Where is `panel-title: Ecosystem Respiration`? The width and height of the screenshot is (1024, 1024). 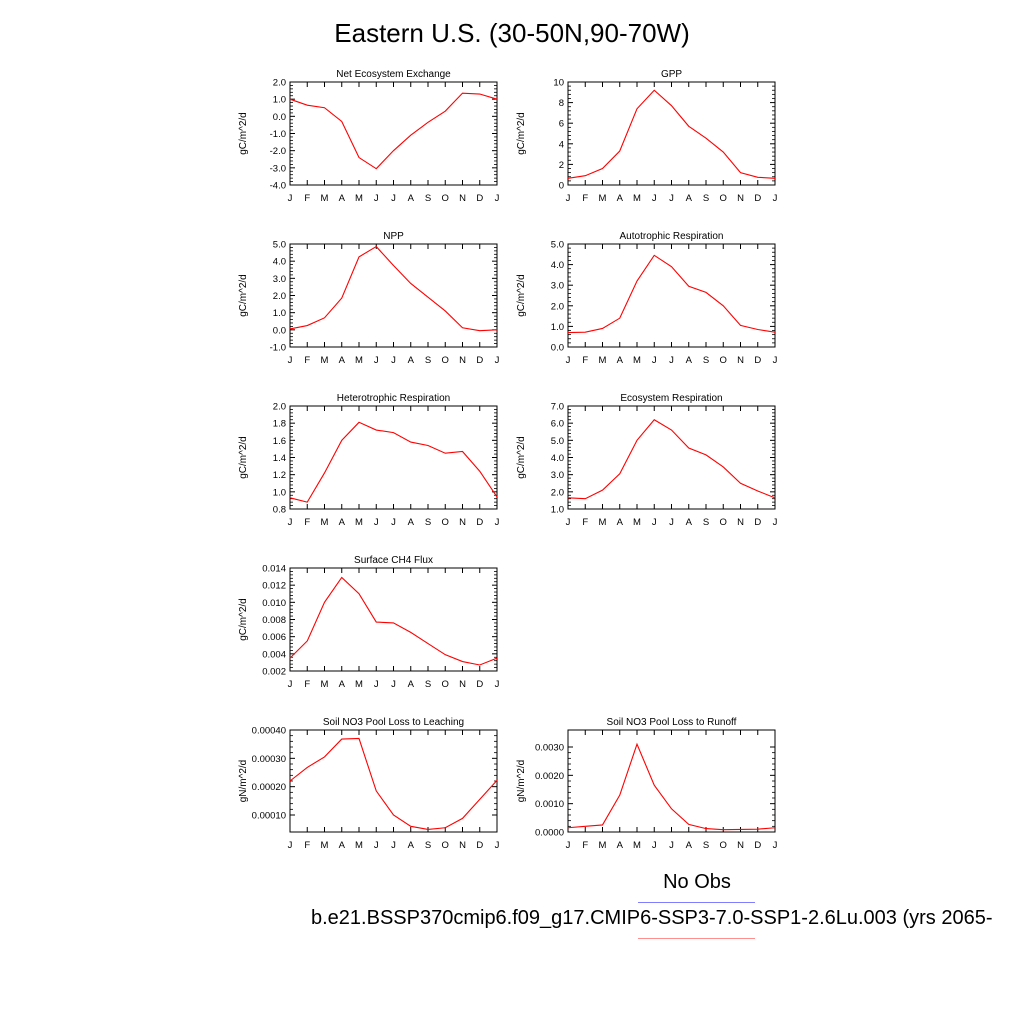 panel-title: Ecosystem Respiration is located at coordinates (671, 398).